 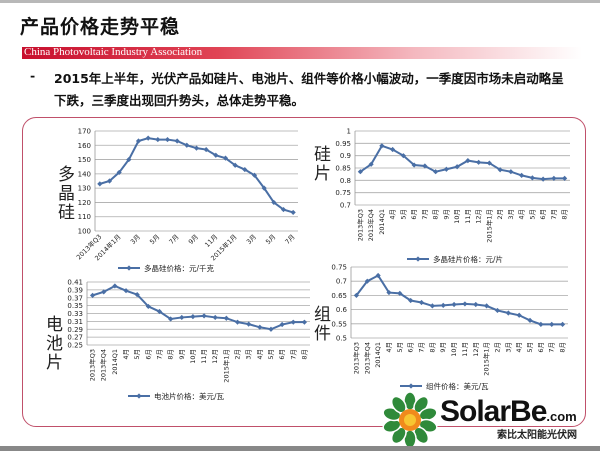 I want to click on side-label-char: 晶, so click(x=66, y=194).